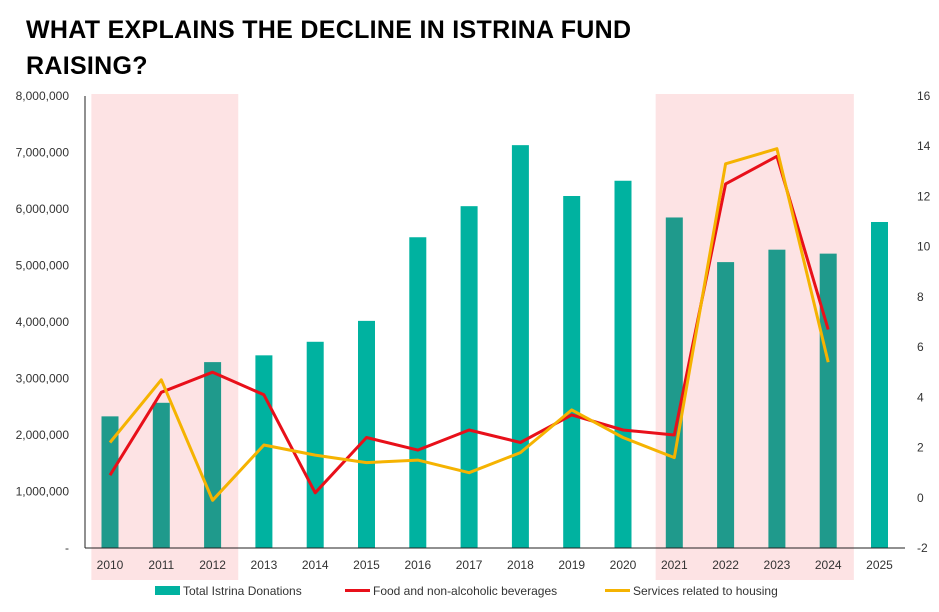 This screenshot has height=612, width=939. I want to click on x-tick-label: 2021, so click(674, 565).